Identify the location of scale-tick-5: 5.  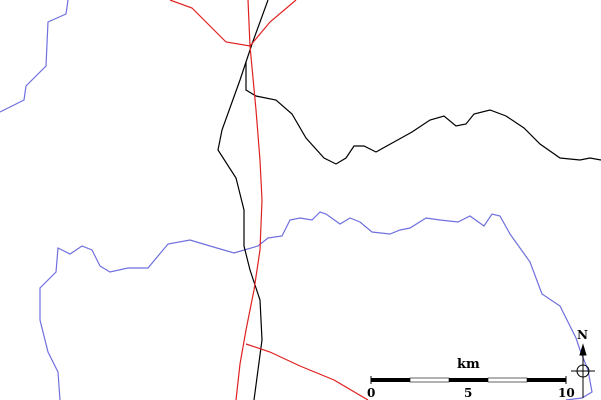
(468, 393).